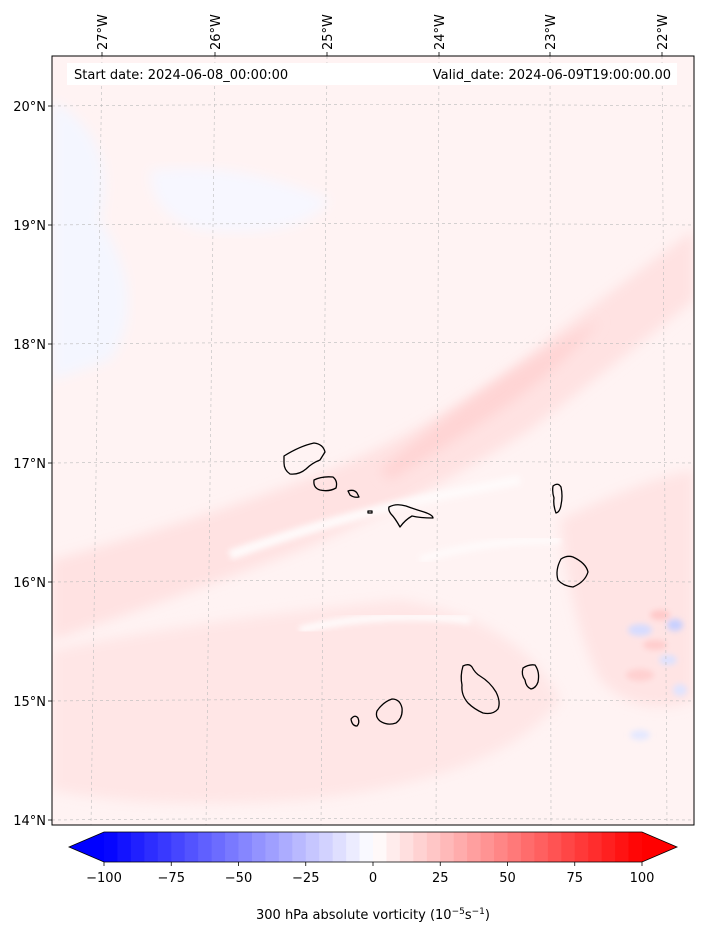 The width and height of the screenshot is (703, 936). Describe the element at coordinates (373, 343) in the screenshot. I see `gridline-lat-18n` at that location.